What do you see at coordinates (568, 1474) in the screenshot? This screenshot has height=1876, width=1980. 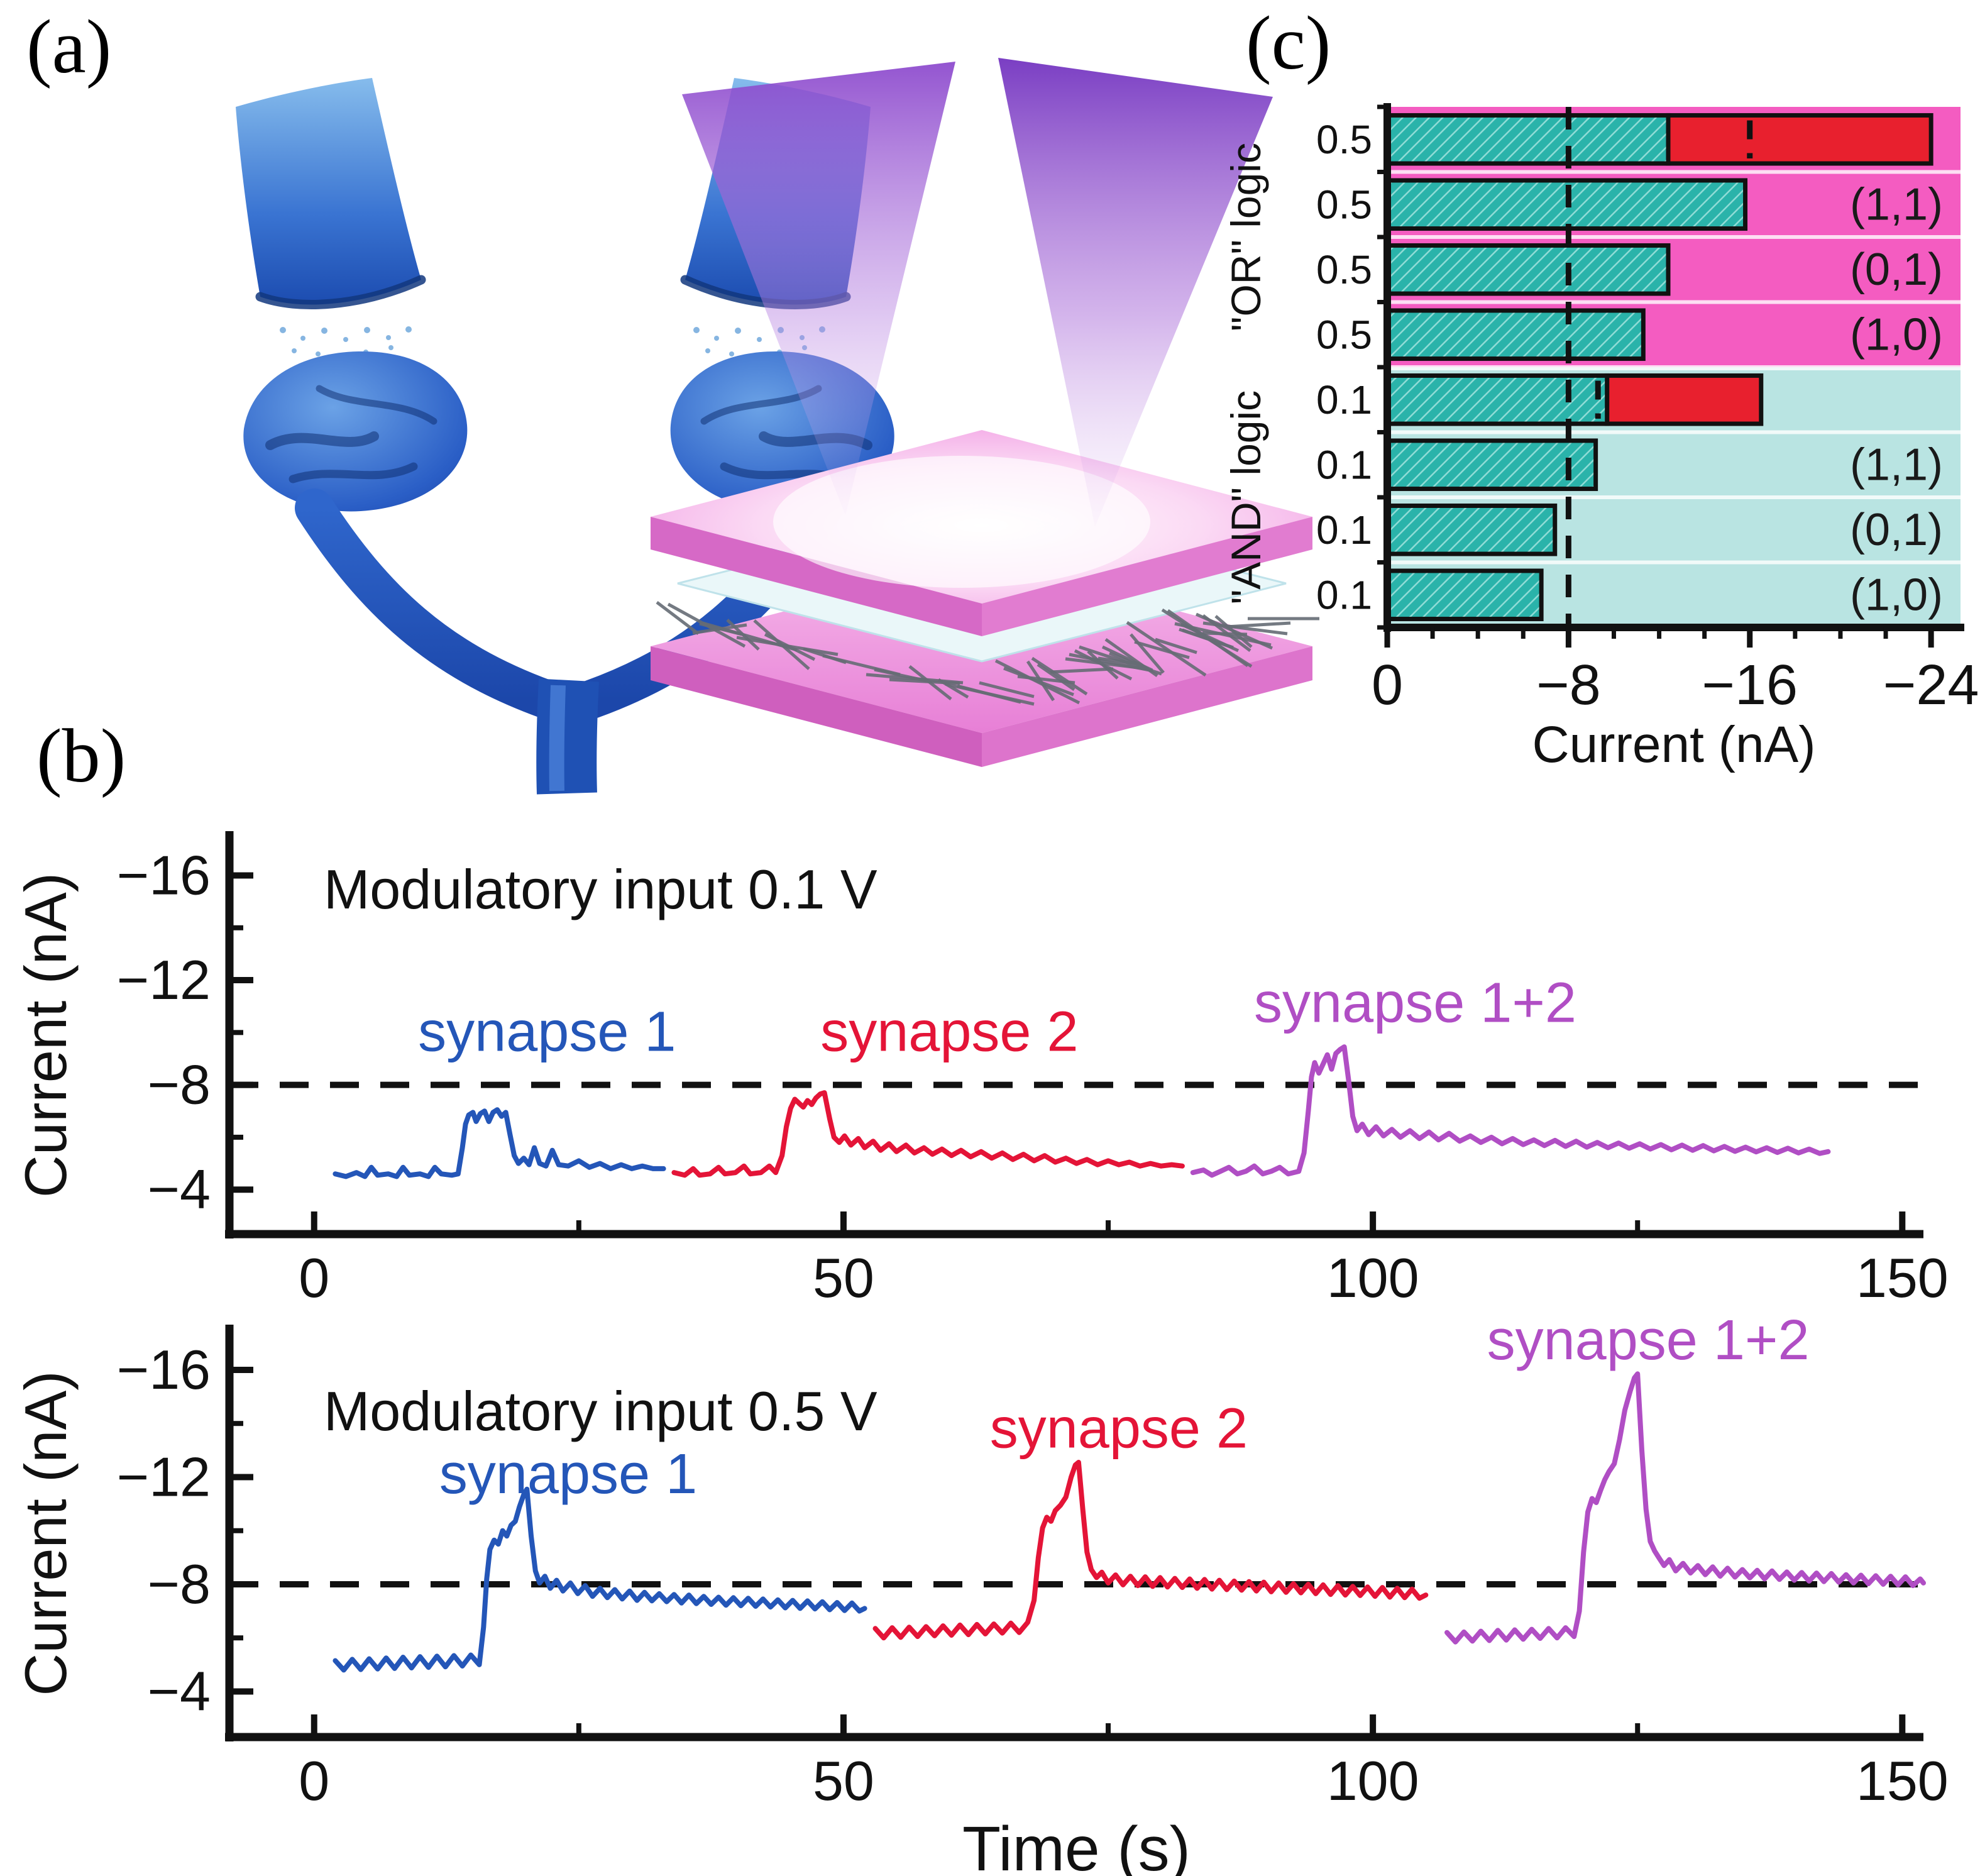 I see `trace-label: synapse 1` at bounding box center [568, 1474].